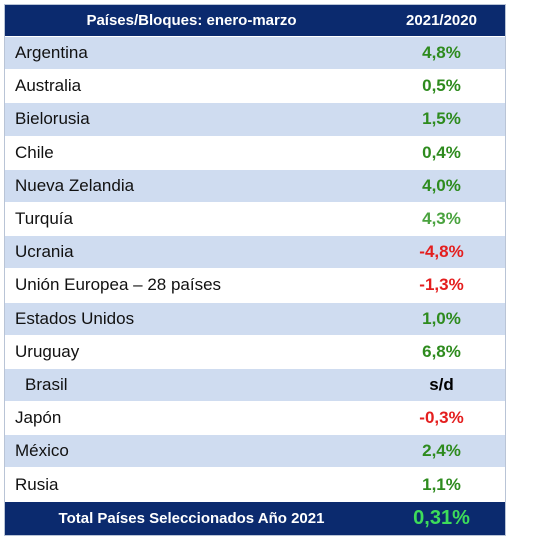  I want to click on table-row: México 2,4%, so click(255, 452).